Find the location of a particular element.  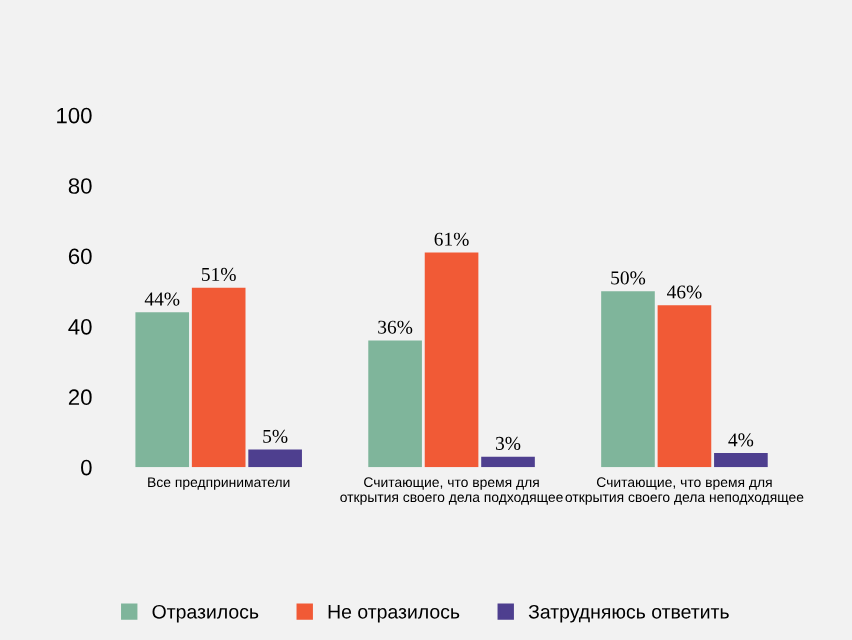

data-label: 36% is located at coordinates (395, 327).